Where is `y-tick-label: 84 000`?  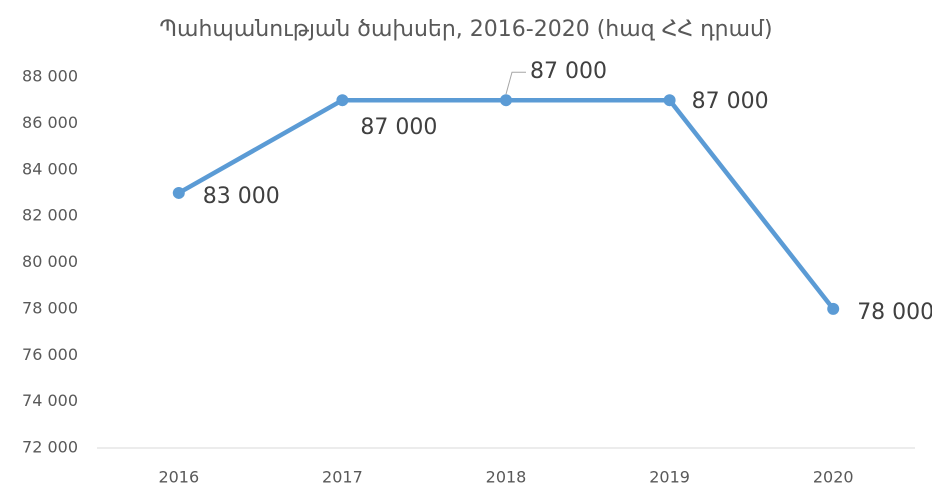 y-tick-label: 84 000 is located at coordinates (50, 168).